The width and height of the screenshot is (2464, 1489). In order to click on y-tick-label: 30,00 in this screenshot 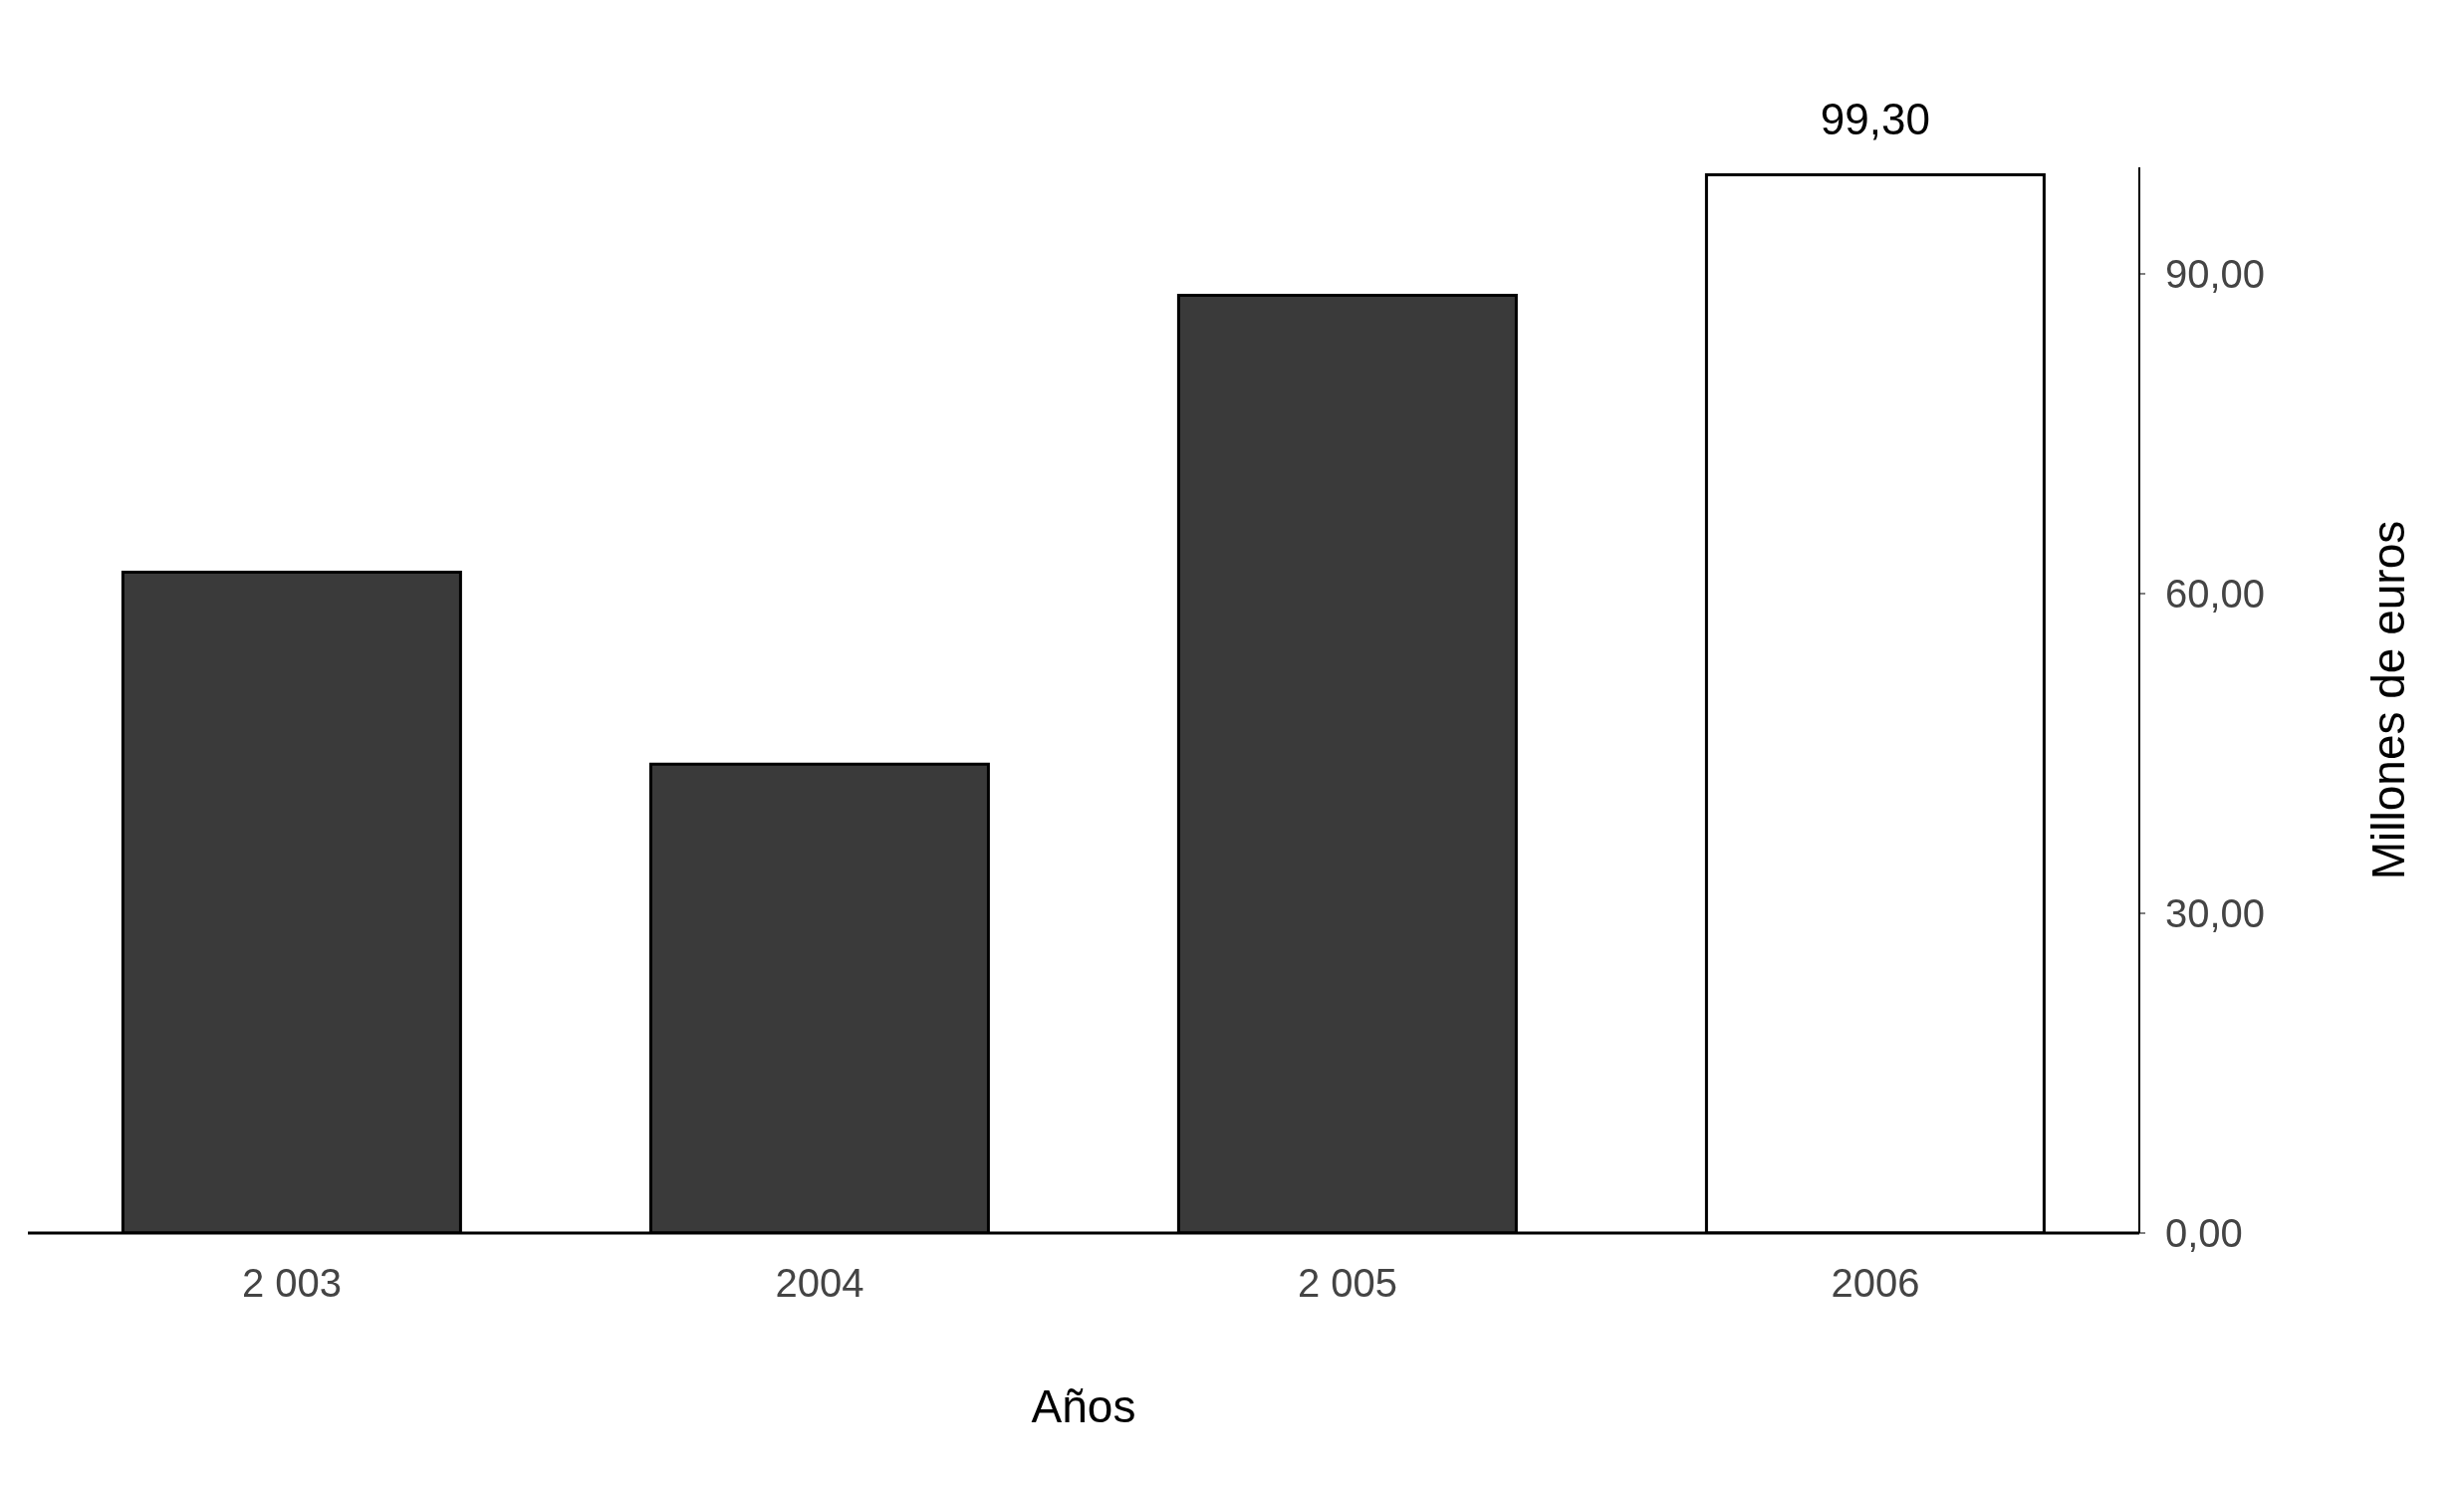, I will do `click(2215, 914)`.